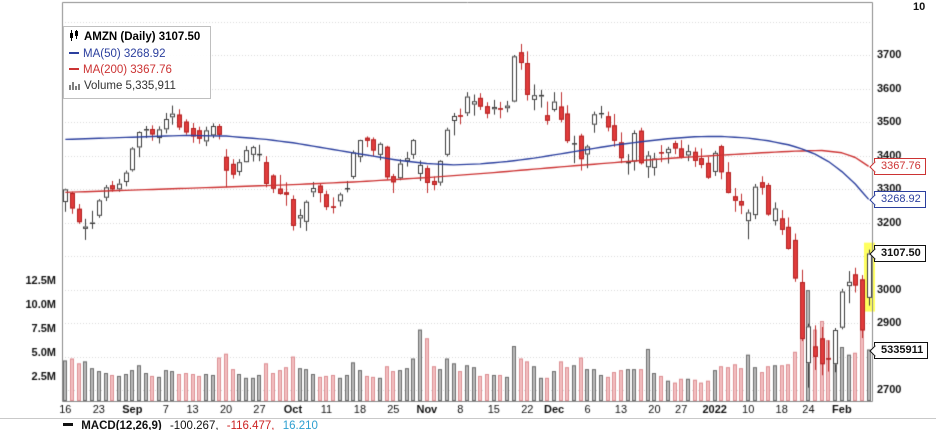 The width and height of the screenshot is (936, 430). Describe the element at coordinates (300, 425) in the screenshot. I see `macd-hist-value: 16.210` at that location.